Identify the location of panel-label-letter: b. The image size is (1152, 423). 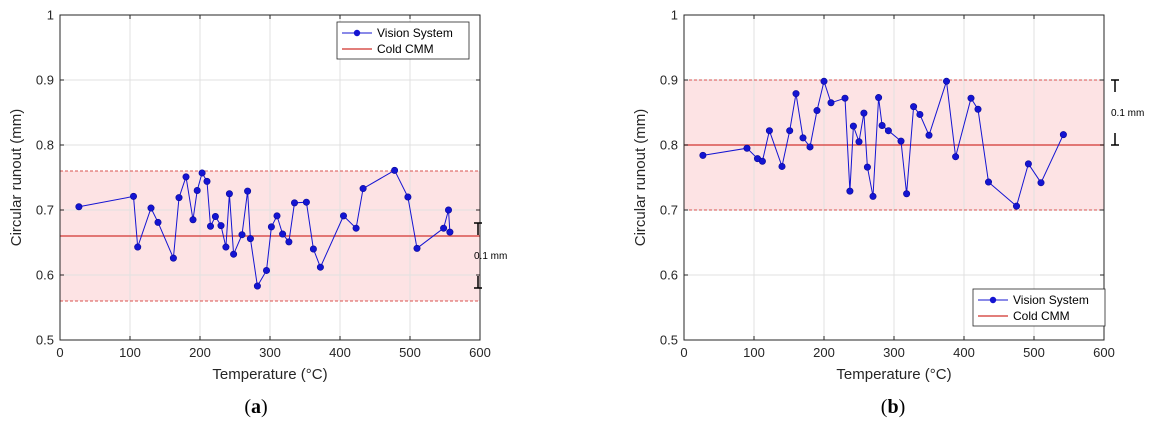
(892, 407).